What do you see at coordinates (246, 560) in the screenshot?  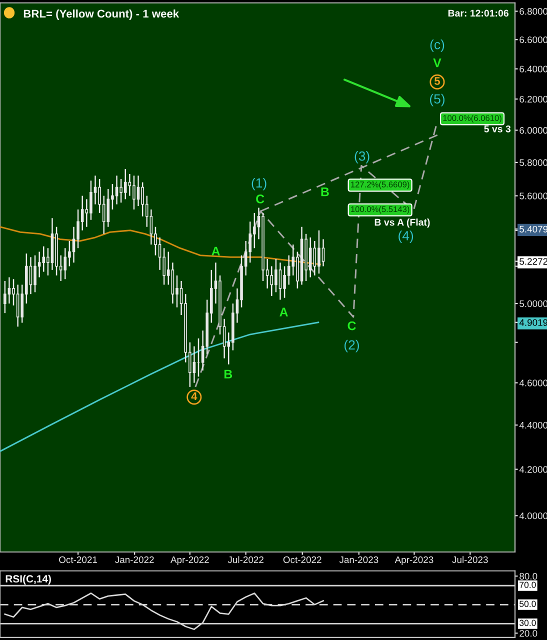 I see `x-tick-label: Jul-2022` at bounding box center [246, 560].